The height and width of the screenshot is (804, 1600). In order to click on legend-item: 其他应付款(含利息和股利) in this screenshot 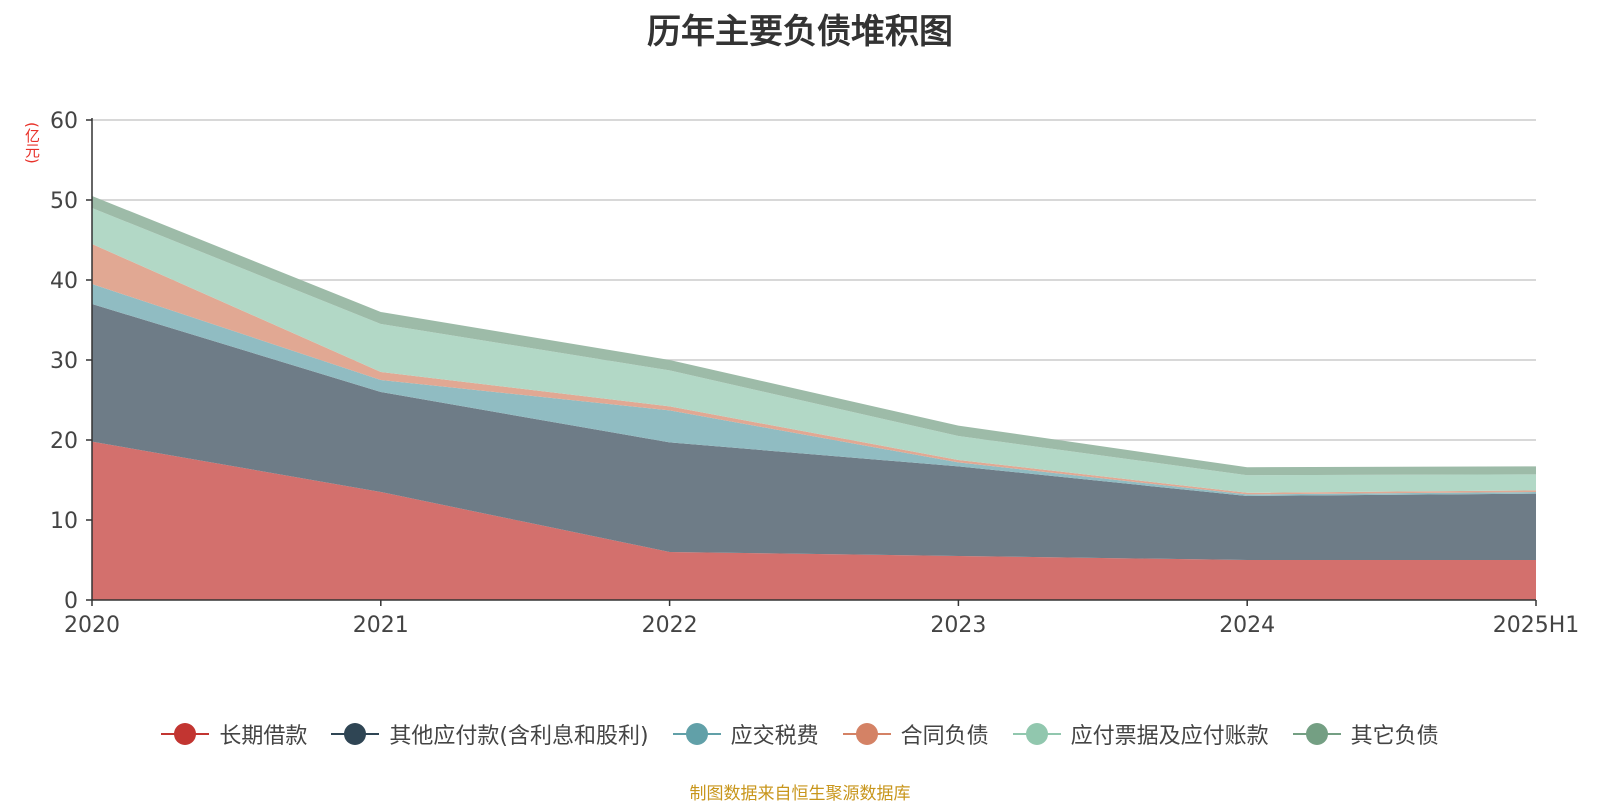, I will do `click(490, 734)`.